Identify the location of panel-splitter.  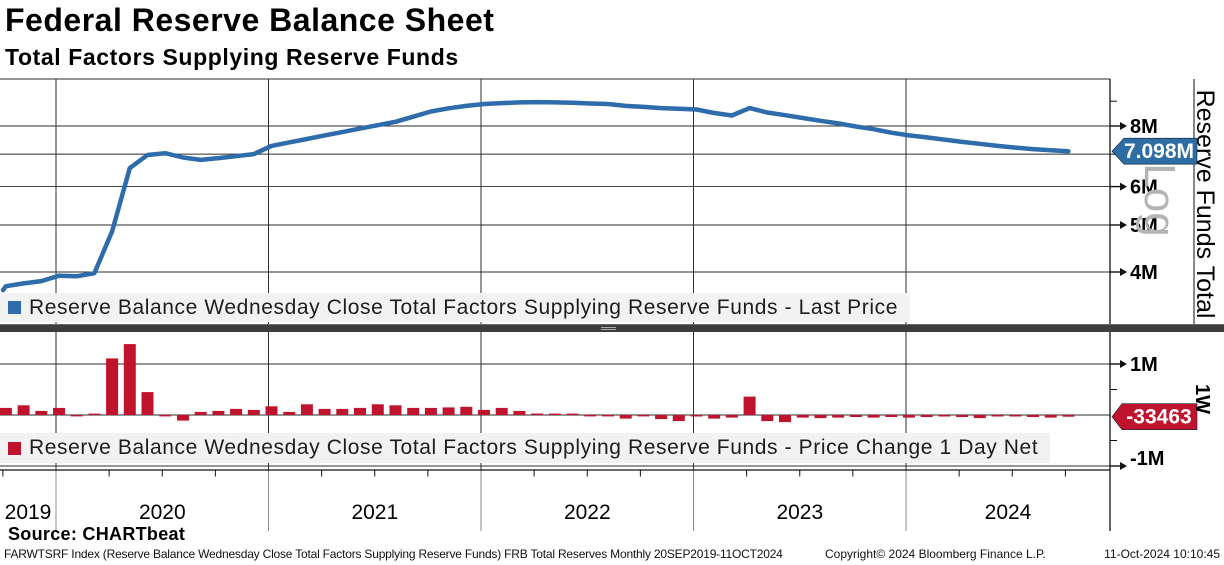
(612, 328).